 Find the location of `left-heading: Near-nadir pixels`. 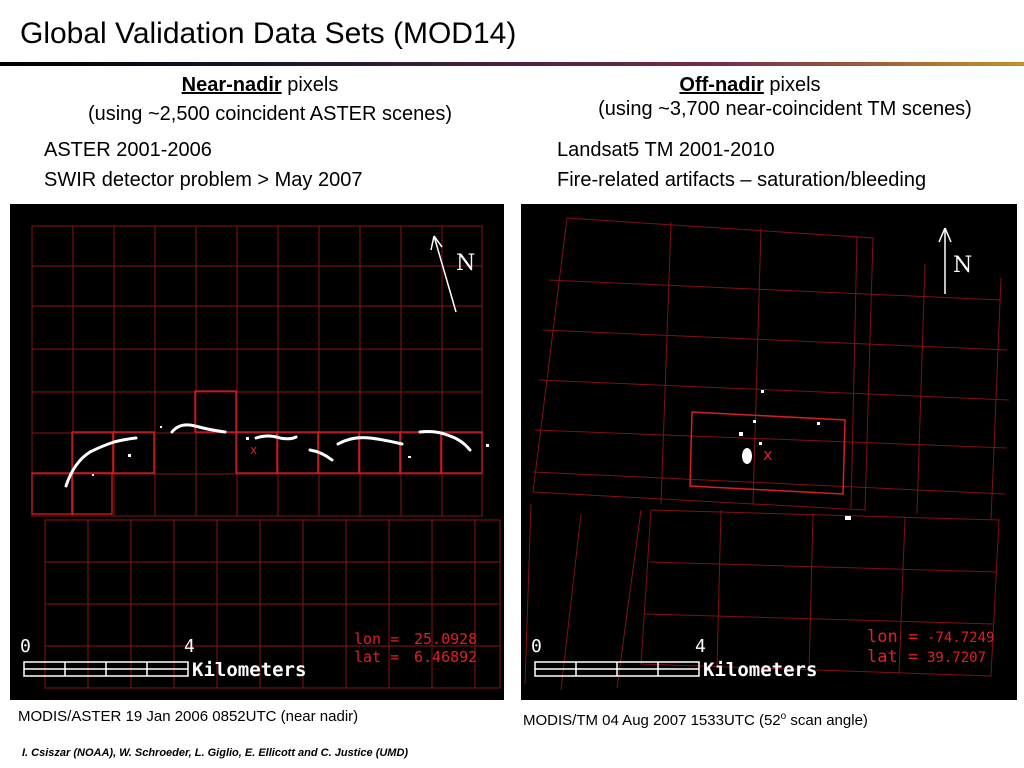

left-heading: Near-nadir pixels is located at coordinates (260, 85).